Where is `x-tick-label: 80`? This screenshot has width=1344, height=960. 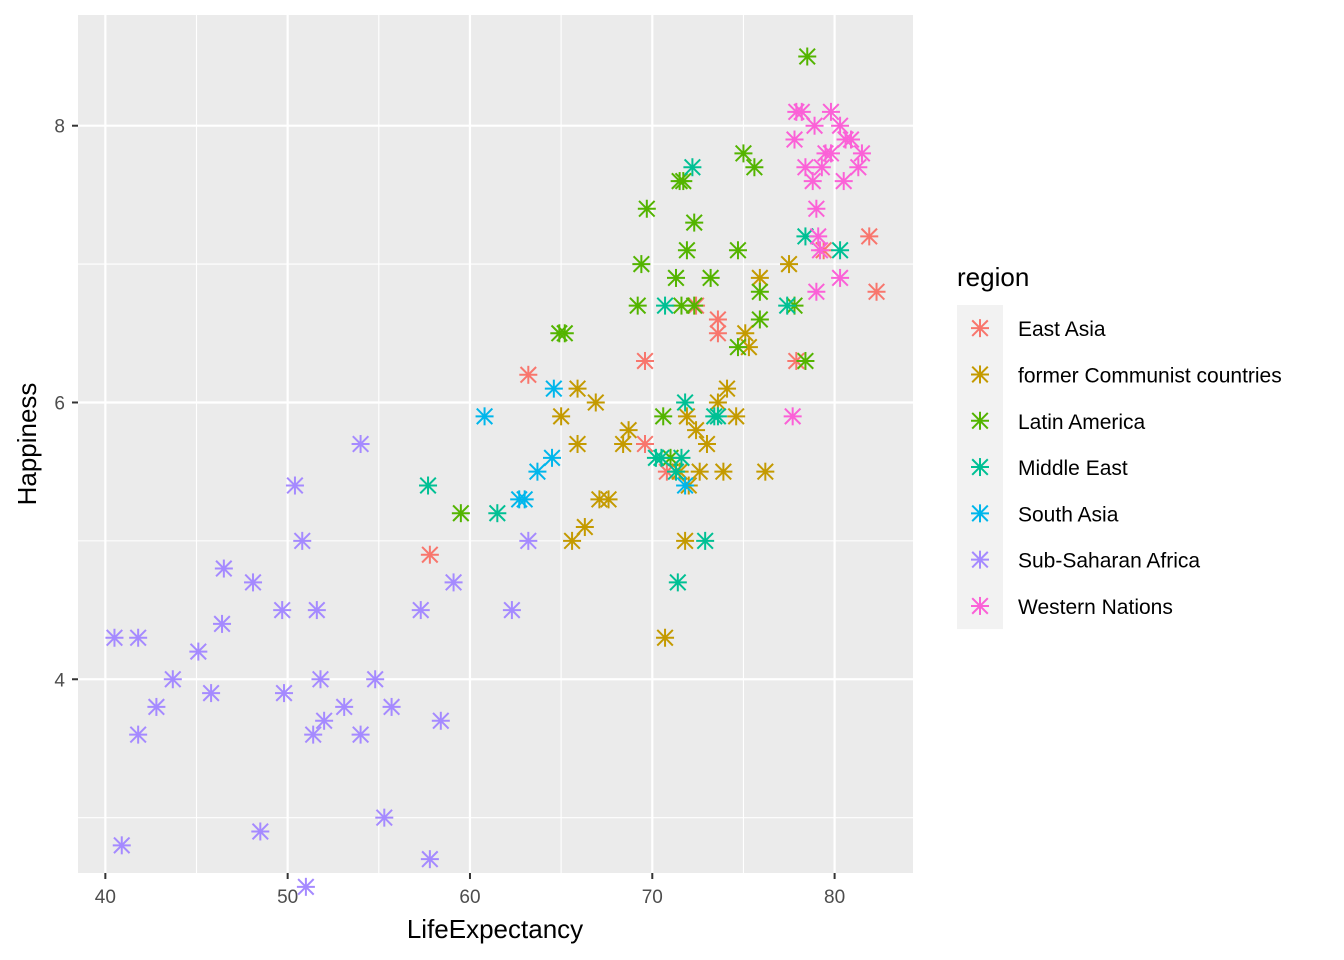
x-tick-label: 80 is located at coordinates (834, 897).